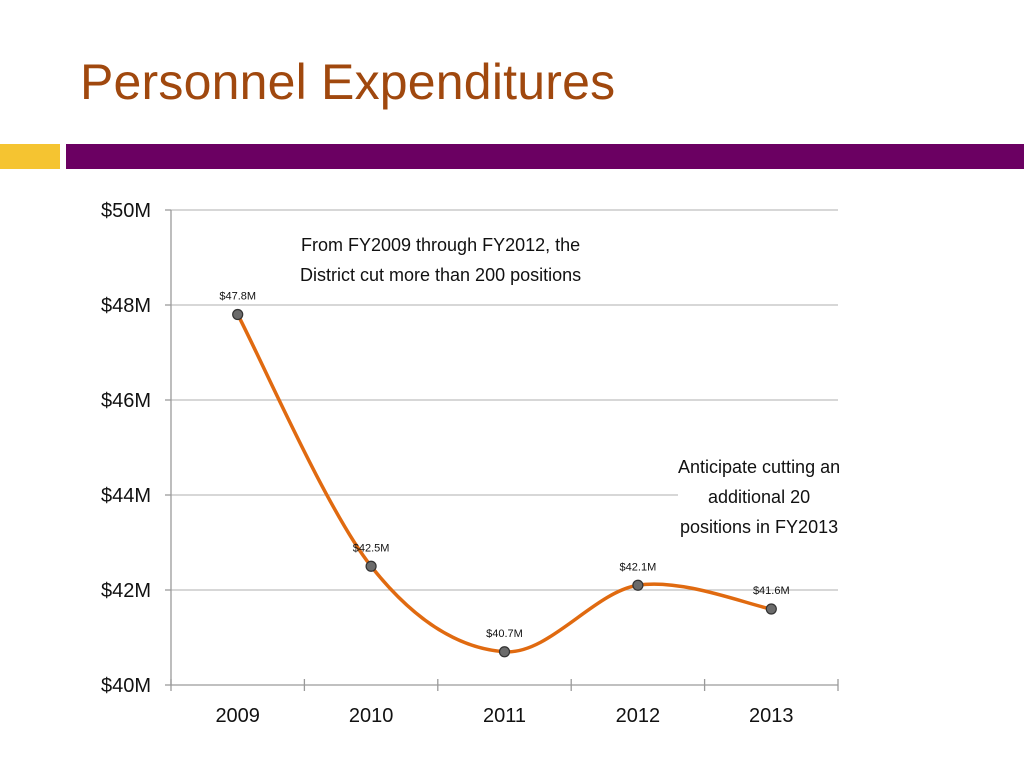  Describe the element at coordinates (30, 156) in the screenshot. I see `accent-square` at that location.